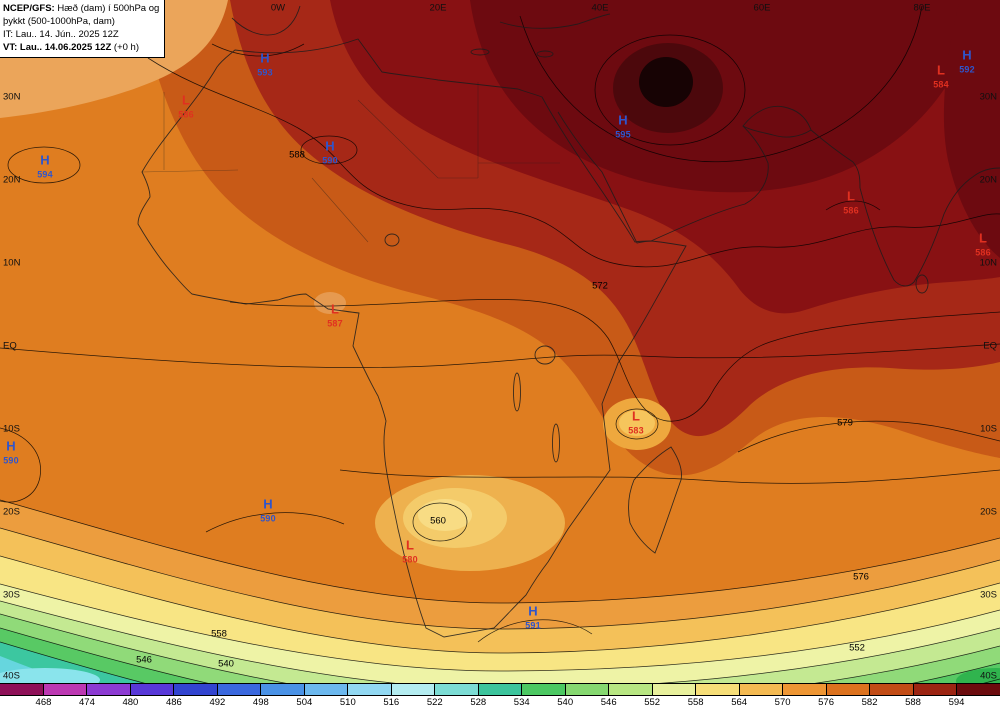  Describe the element at coordinates (20, 465) in the screenshot. I see `contour-high-590-west` at that location.